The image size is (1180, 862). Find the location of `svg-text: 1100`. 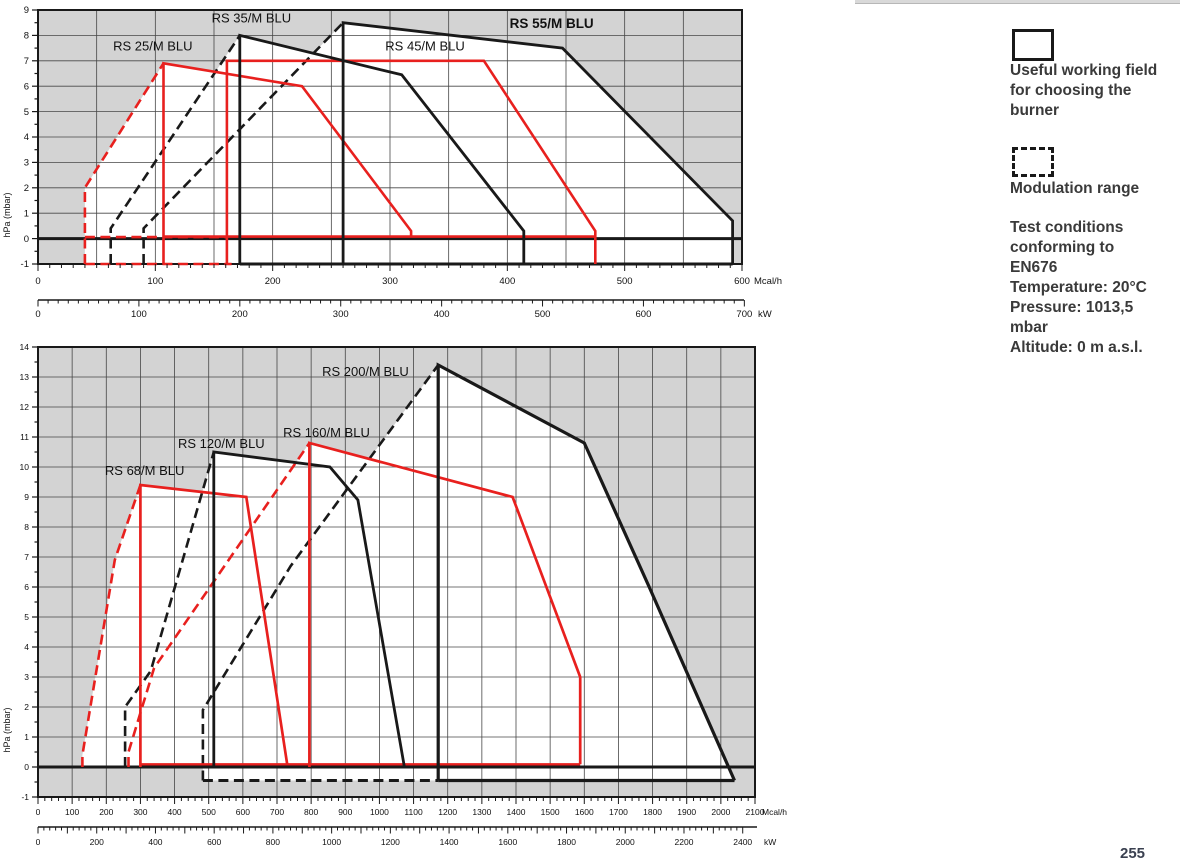

svg-text: 1100 is located at coordinates (413, 812).